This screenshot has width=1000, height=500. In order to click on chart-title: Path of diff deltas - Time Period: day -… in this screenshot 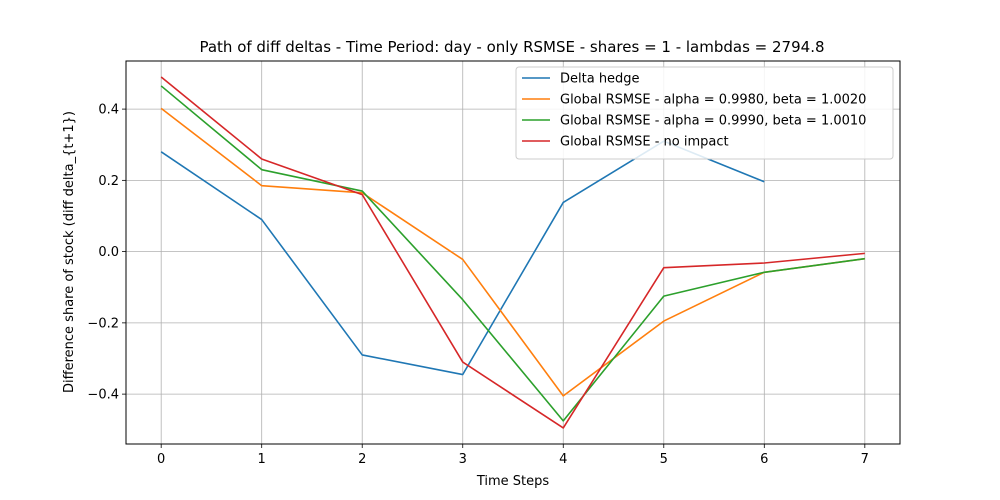, I will do `click(511, 47)`.